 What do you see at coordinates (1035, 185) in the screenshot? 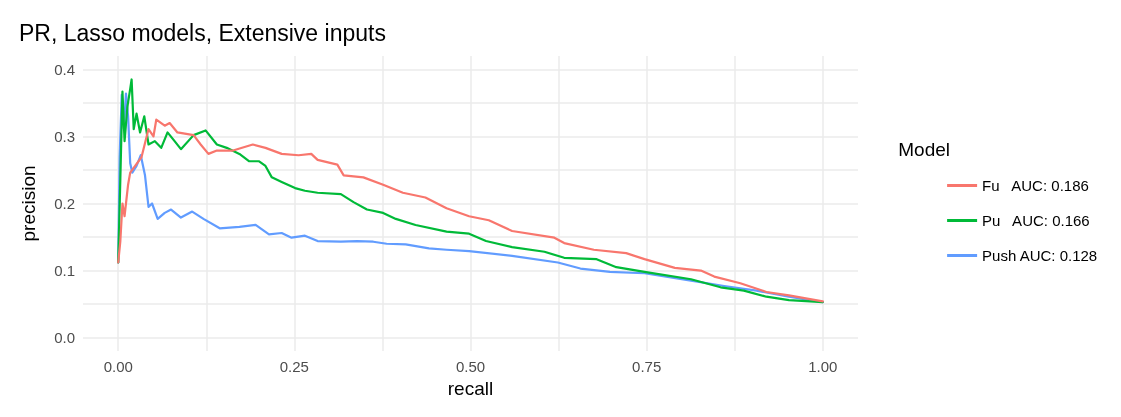
I see `legend-label: Fu AUC: 0.186` at bounding box center [1035, 185].